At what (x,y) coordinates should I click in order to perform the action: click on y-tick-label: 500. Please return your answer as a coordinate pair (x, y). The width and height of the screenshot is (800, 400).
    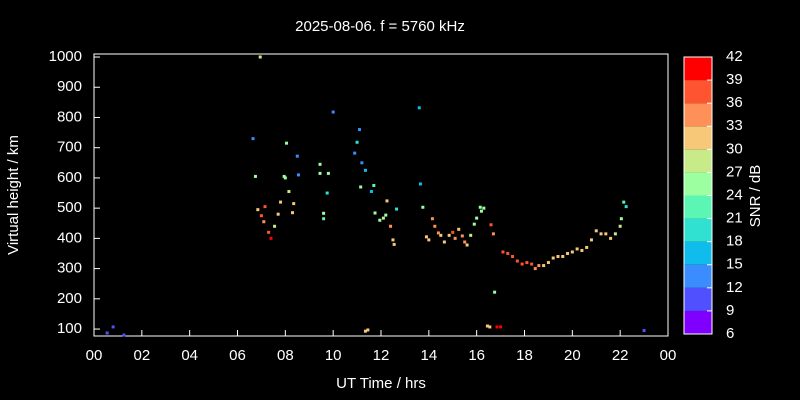
    Looking at the image, I should click on (69, 207).